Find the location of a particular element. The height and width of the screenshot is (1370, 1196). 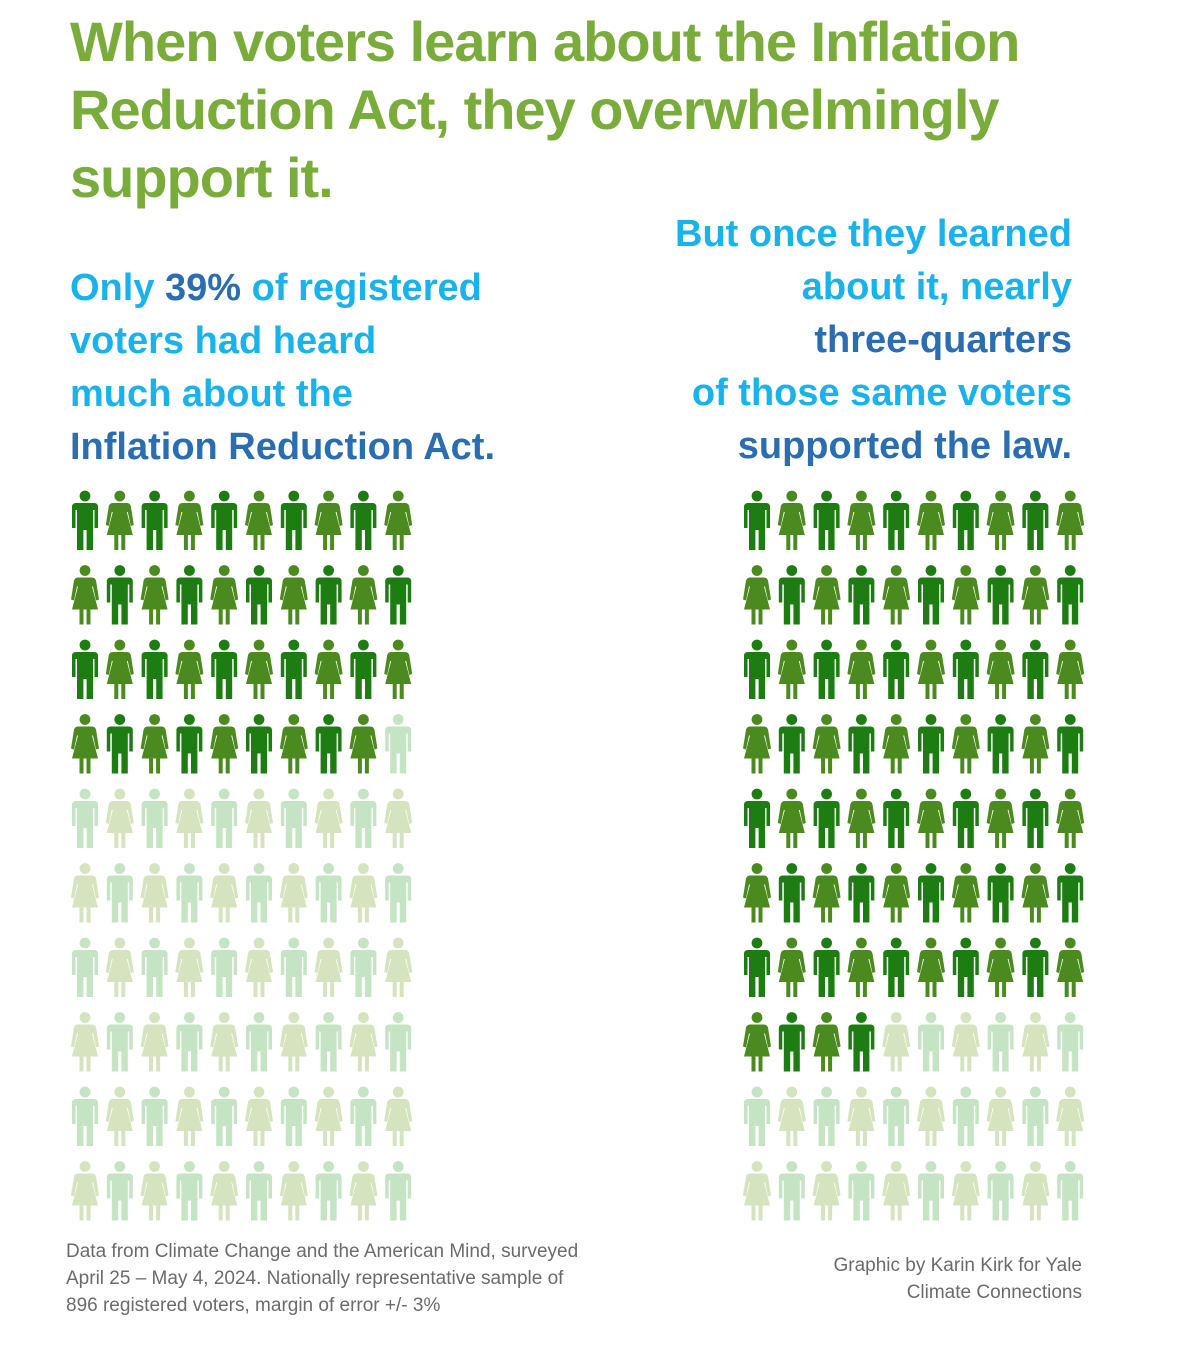

left-callout-pre: Only is located at coordinates (118, 288).